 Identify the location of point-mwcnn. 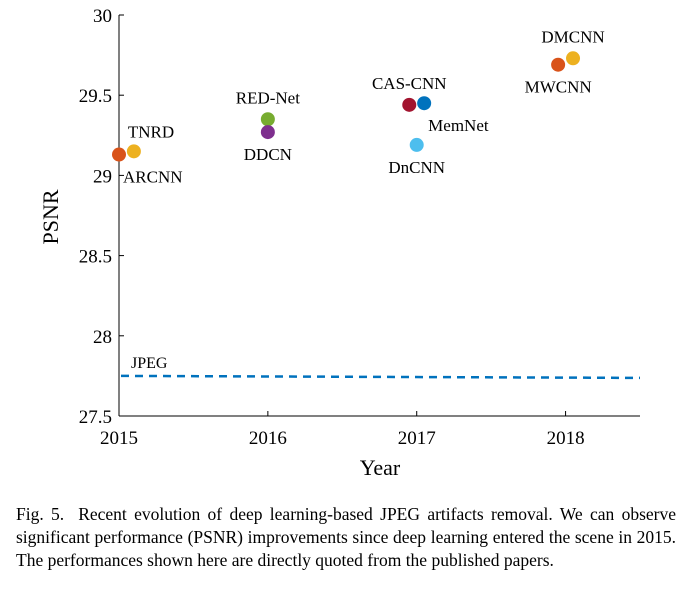
(558, 64).